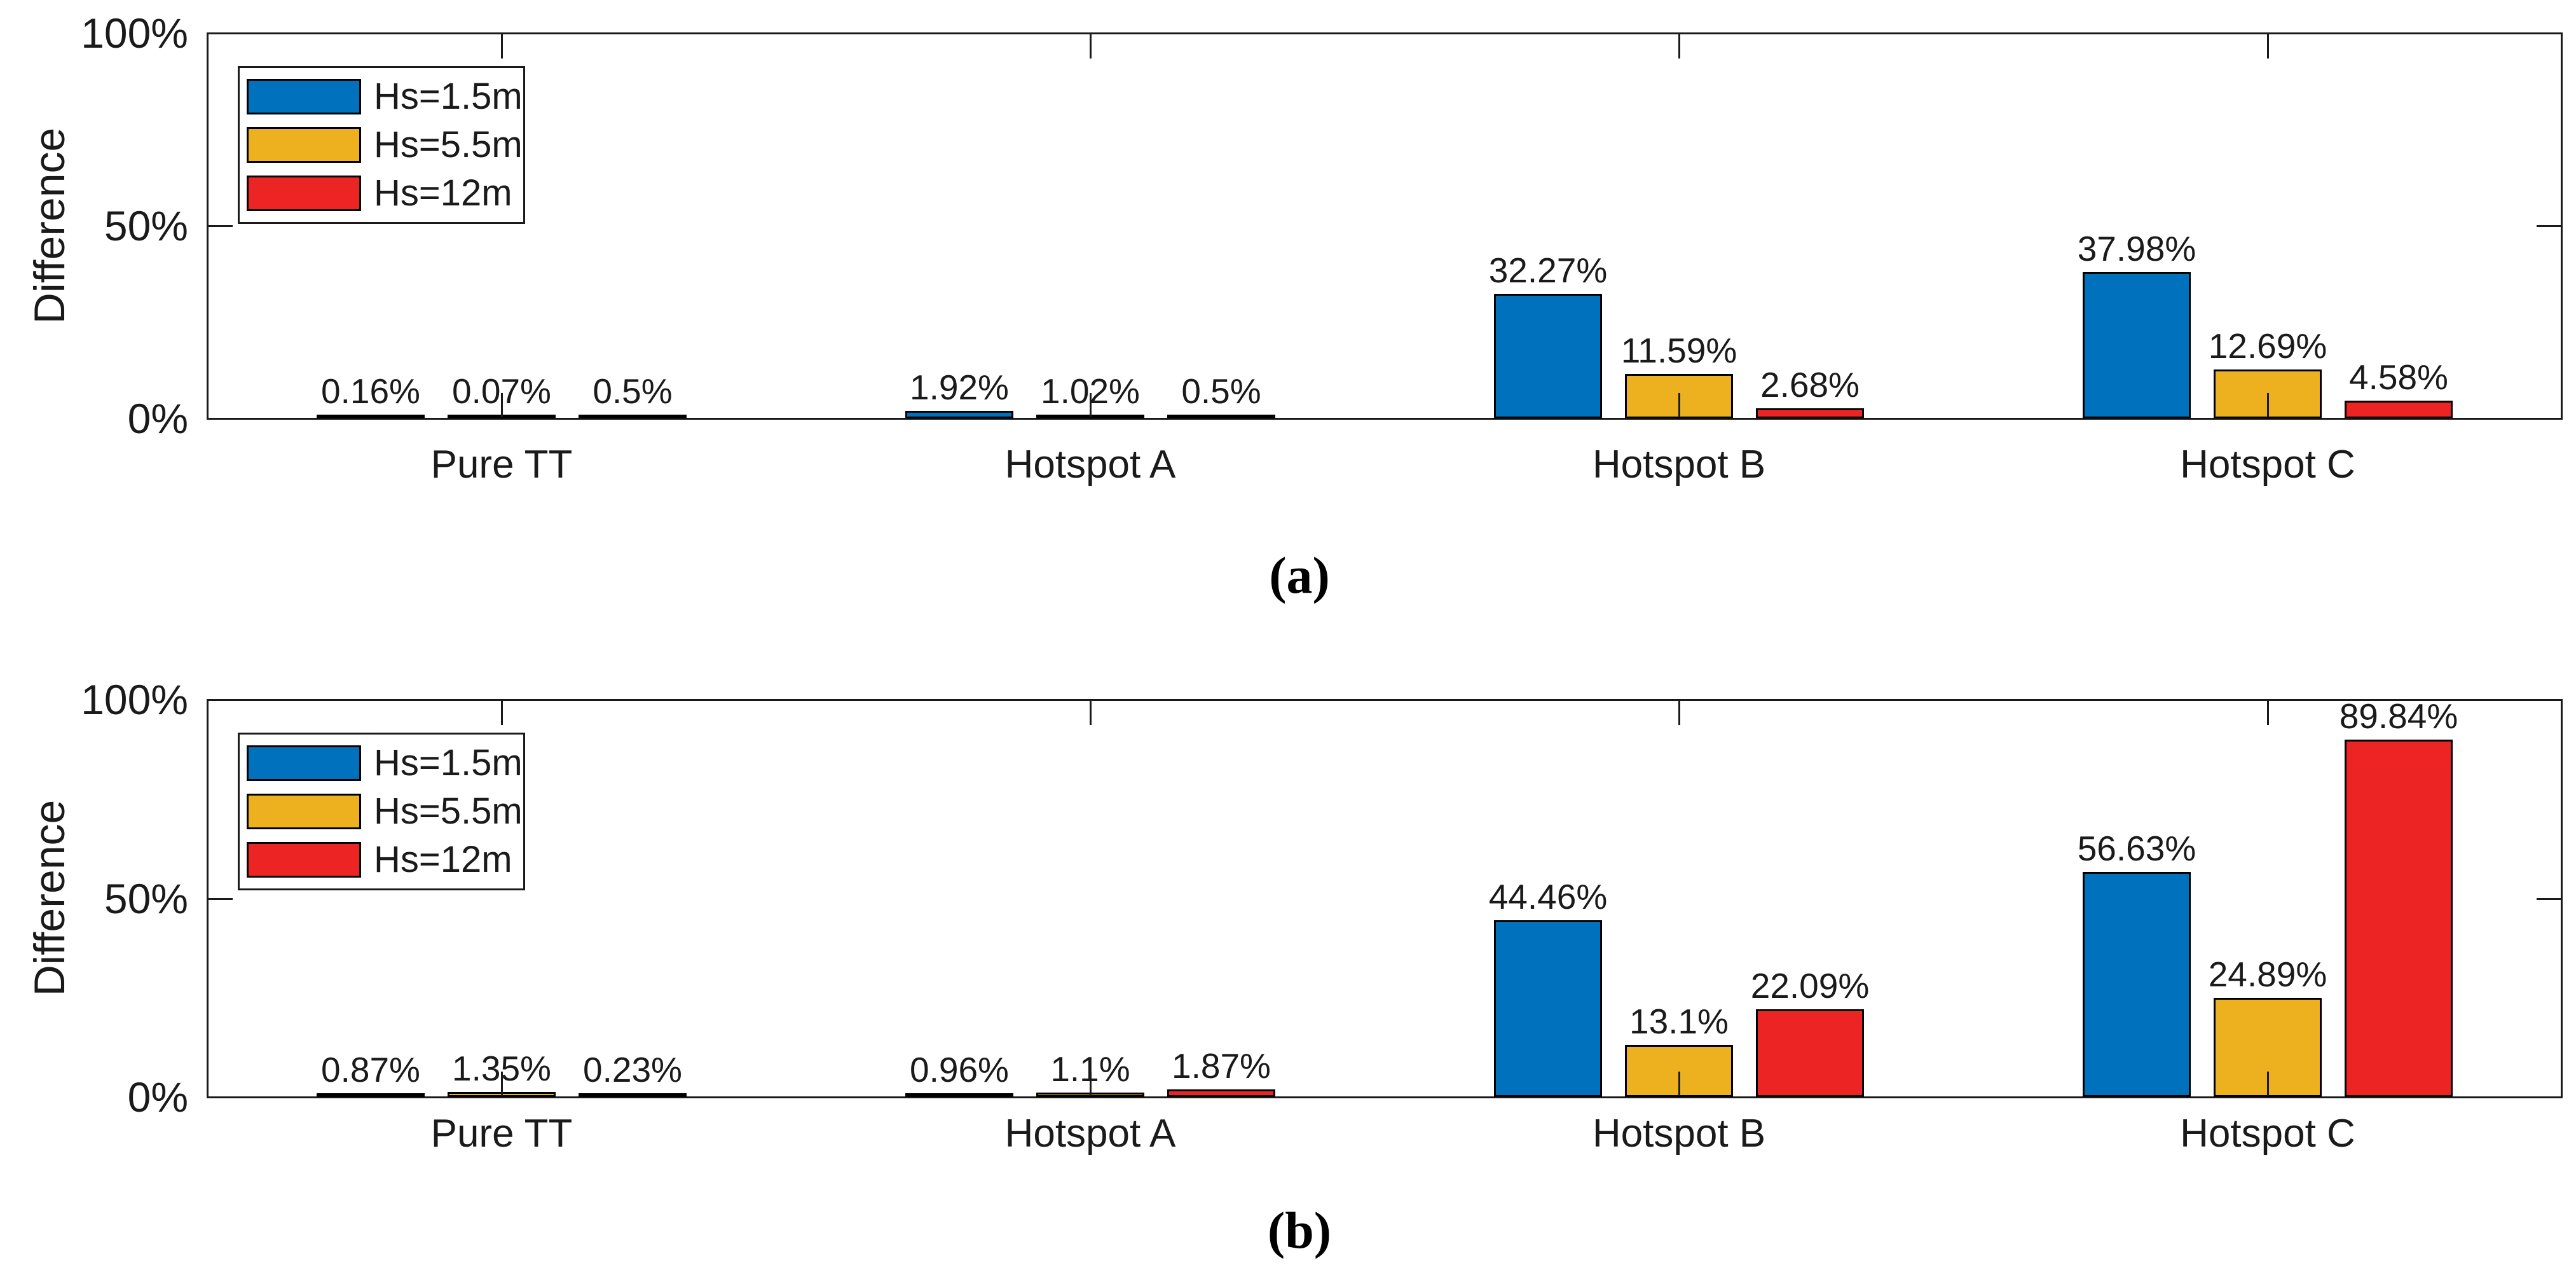 The height and width of the screenshot is (1284, 2576). What do you see at coordinates (1810, 985) in the screenshot?
I see `bar-value-label: 22.09%` at bounding box center [1810, 985].